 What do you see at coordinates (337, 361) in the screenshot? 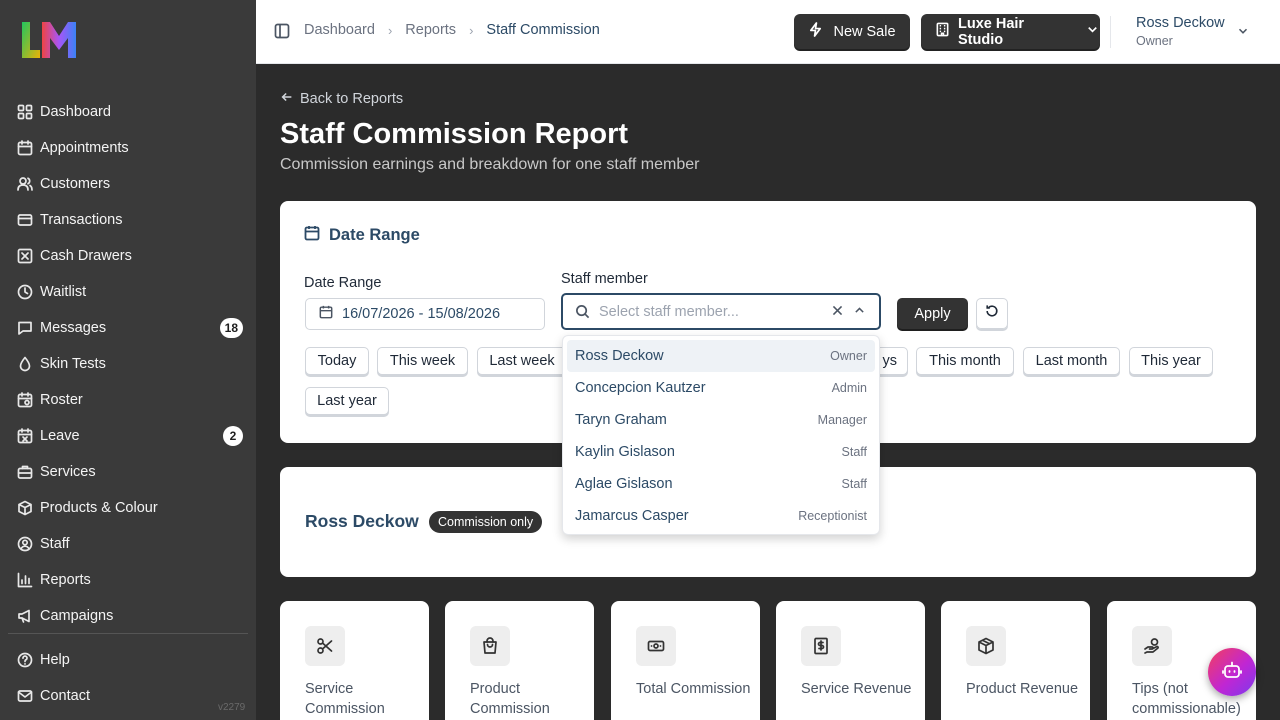
I see `preset-today-button: Today` at bounding box center [337, 361].